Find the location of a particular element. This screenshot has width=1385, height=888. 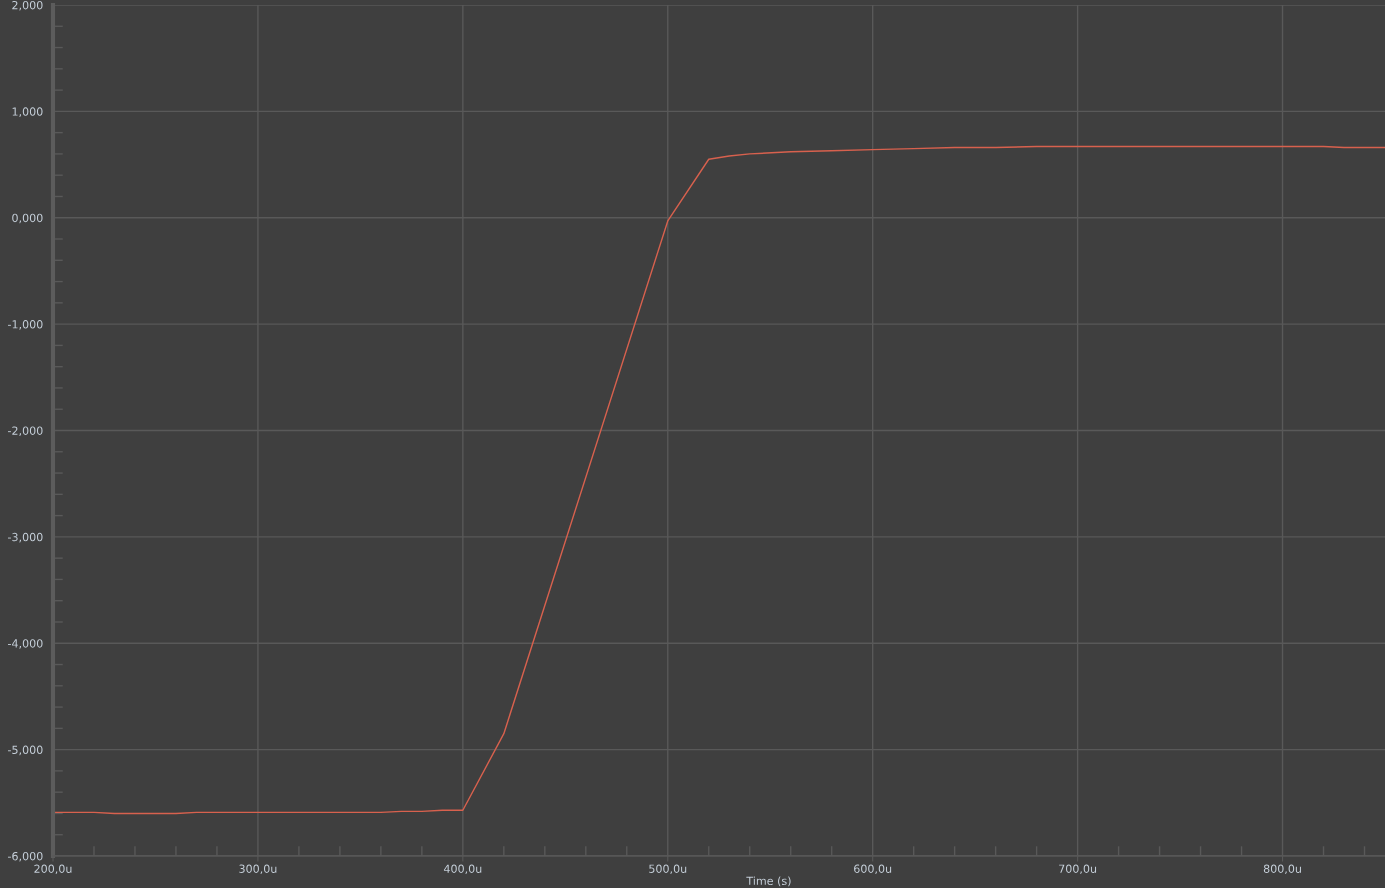

y-tick-label: -2,000 is located at coordinates (25, 431).